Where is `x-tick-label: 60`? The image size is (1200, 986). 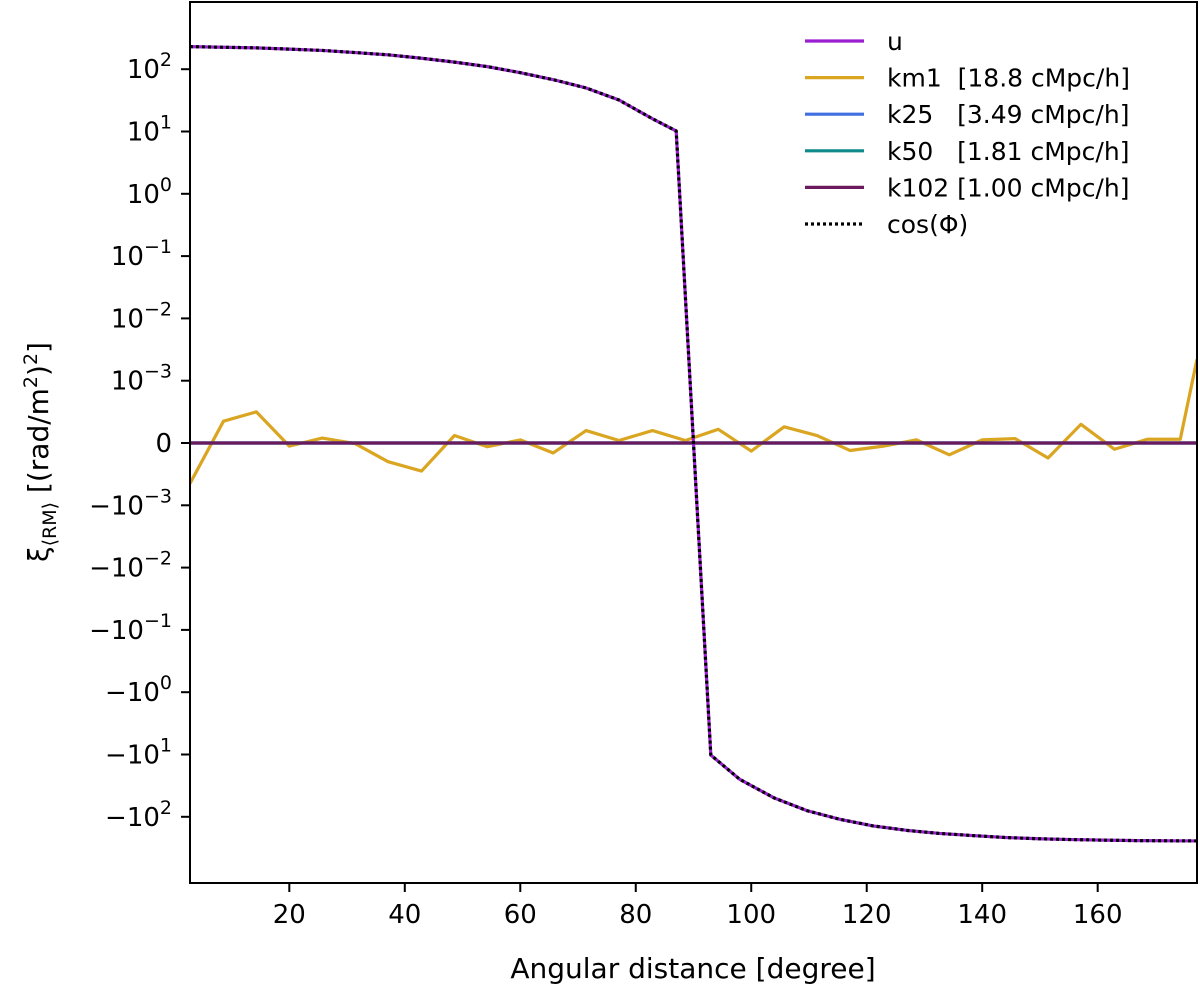 x-tick-label: 60 is located at coordinates (520, 915).